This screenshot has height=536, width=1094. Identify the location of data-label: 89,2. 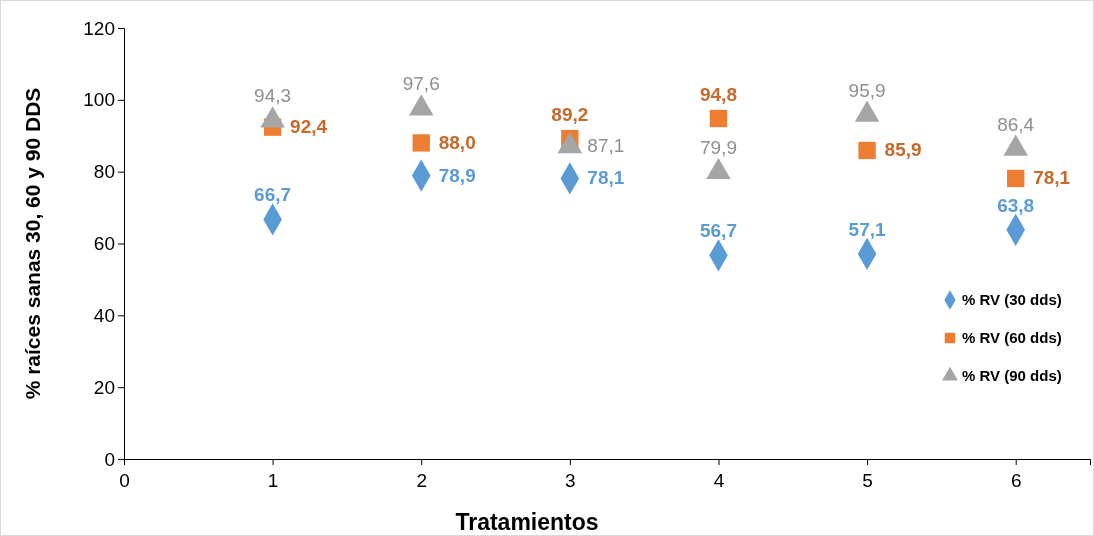
(570, 114).